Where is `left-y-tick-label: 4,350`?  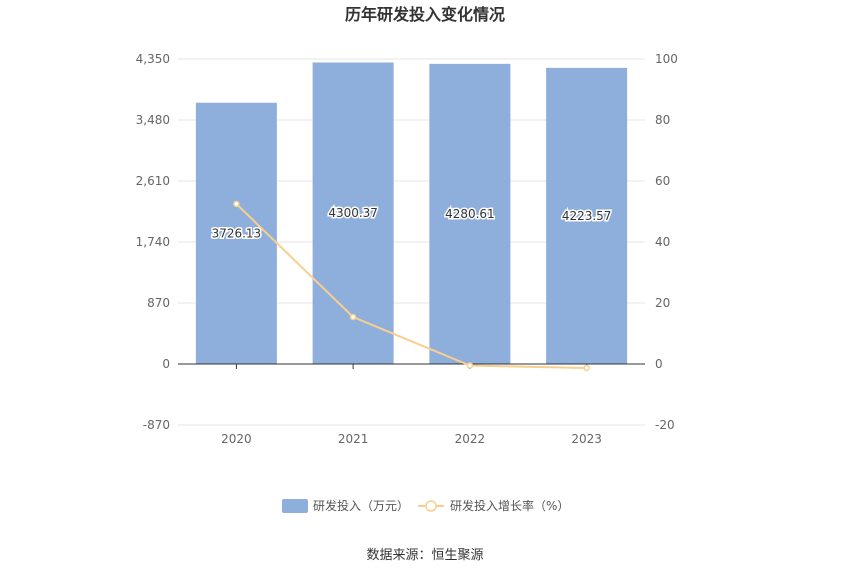
left-y-tick-label: 4,350 is located at coordinates (153, 59).